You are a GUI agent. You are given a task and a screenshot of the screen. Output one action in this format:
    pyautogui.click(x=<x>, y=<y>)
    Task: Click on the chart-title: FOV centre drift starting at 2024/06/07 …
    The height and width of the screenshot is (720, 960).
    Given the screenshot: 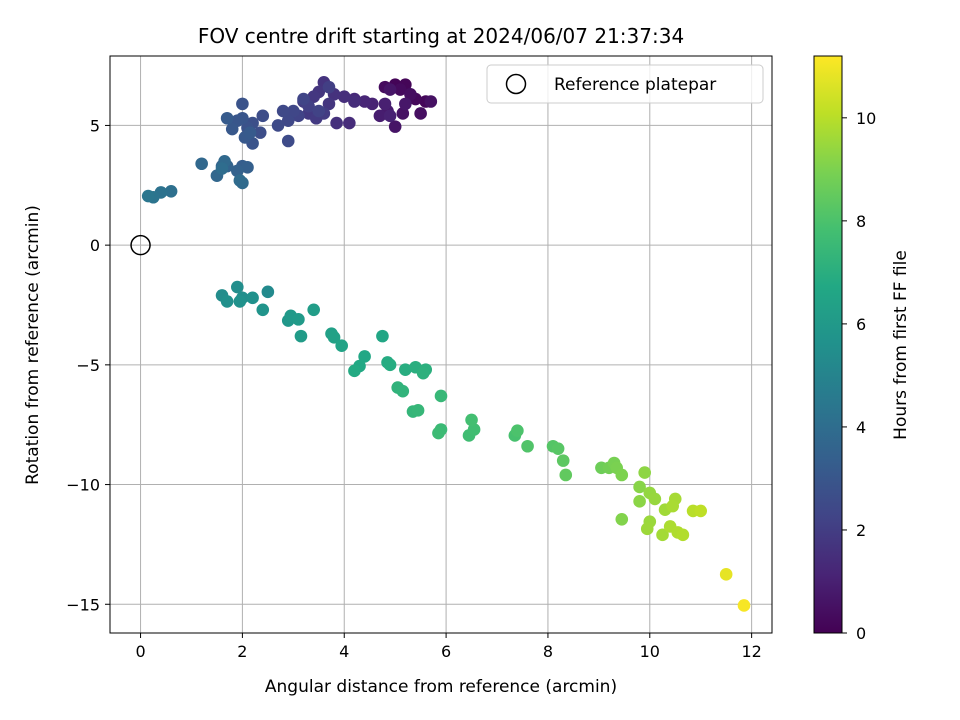 What is the action you would take?
    pyautogui.click(x=441, y=36)
    